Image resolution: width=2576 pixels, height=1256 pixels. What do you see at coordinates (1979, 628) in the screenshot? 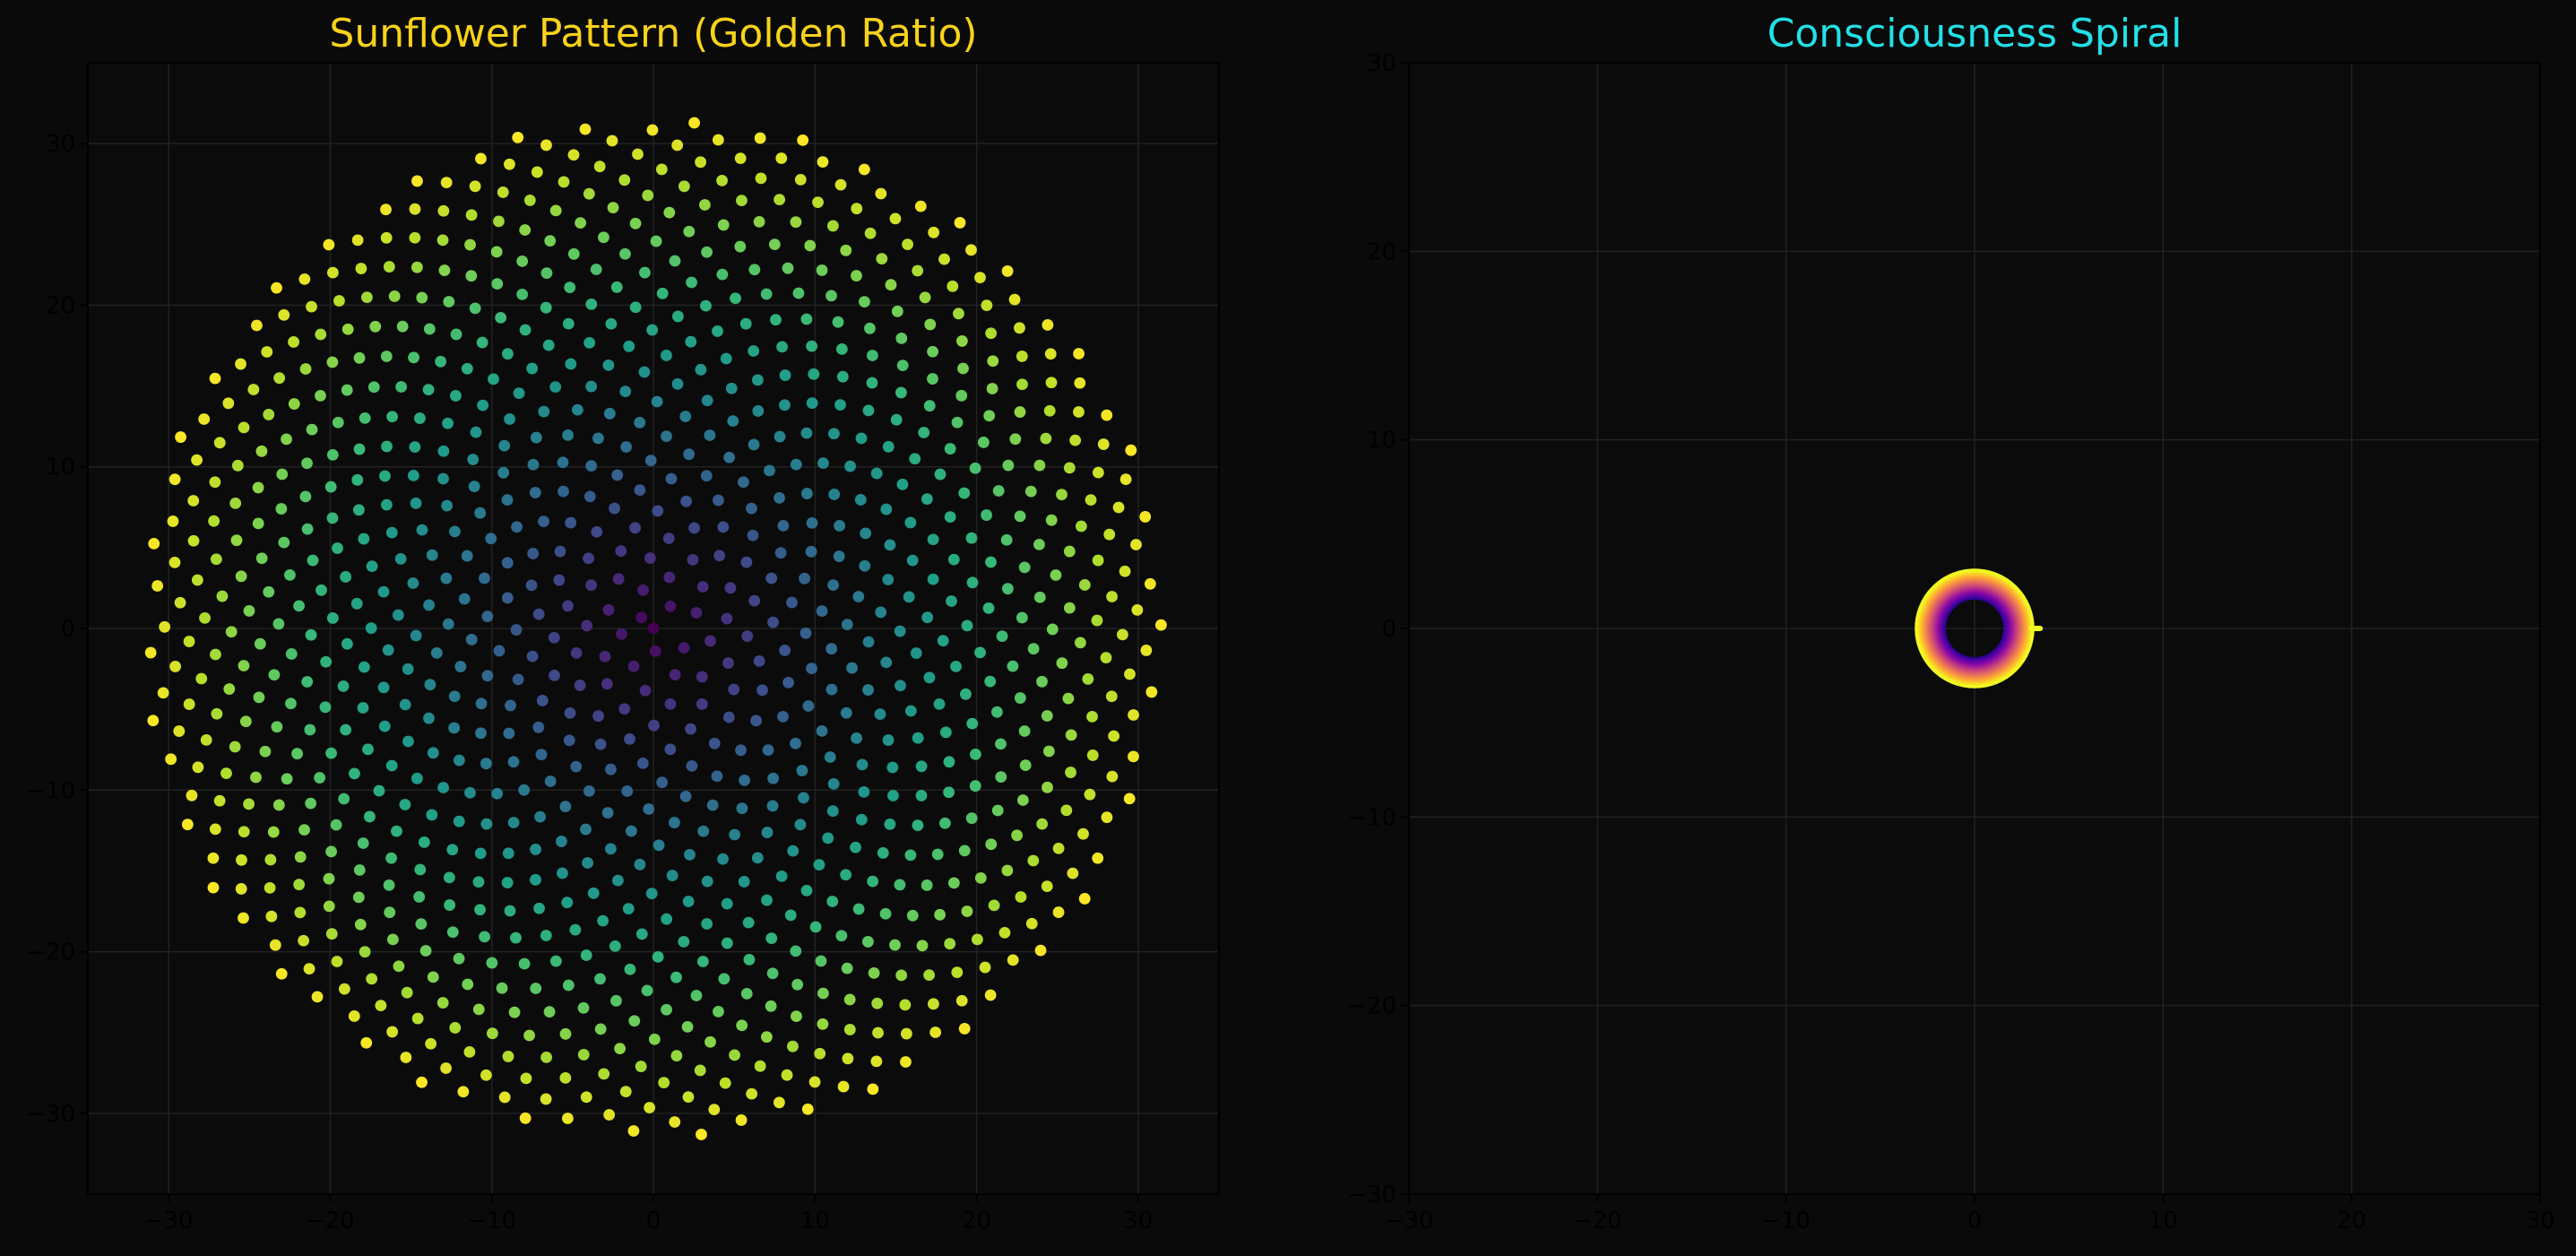
I see `spiral-ring` at bounding box center [1979, 628].